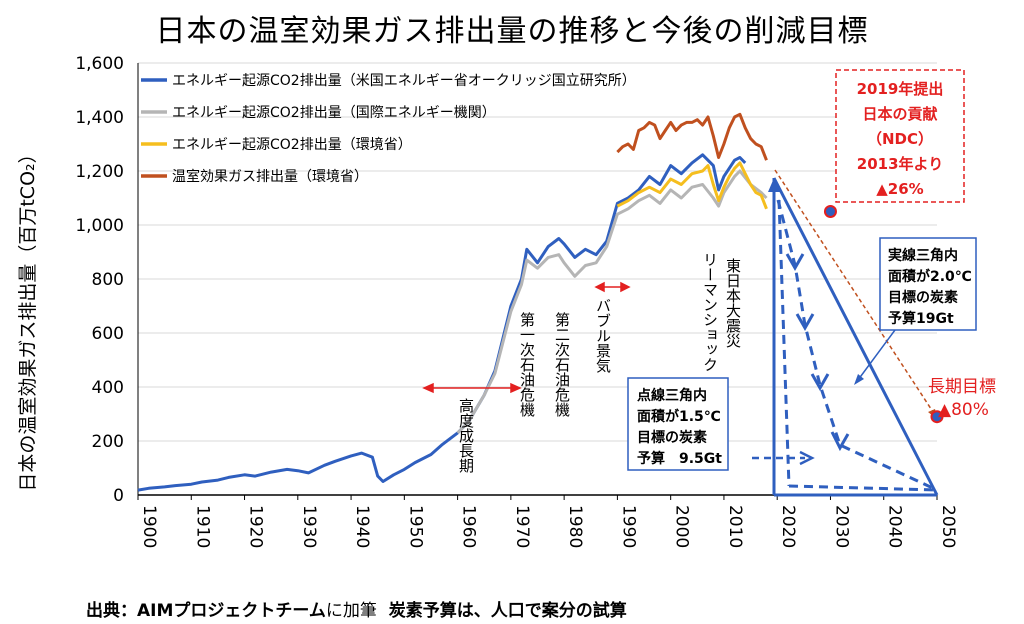 This screenshot has width=1024, height=624. Describe the element at coordinates (362, 526) in the screenshot. I see `x-tick-label: 1940` at that location.